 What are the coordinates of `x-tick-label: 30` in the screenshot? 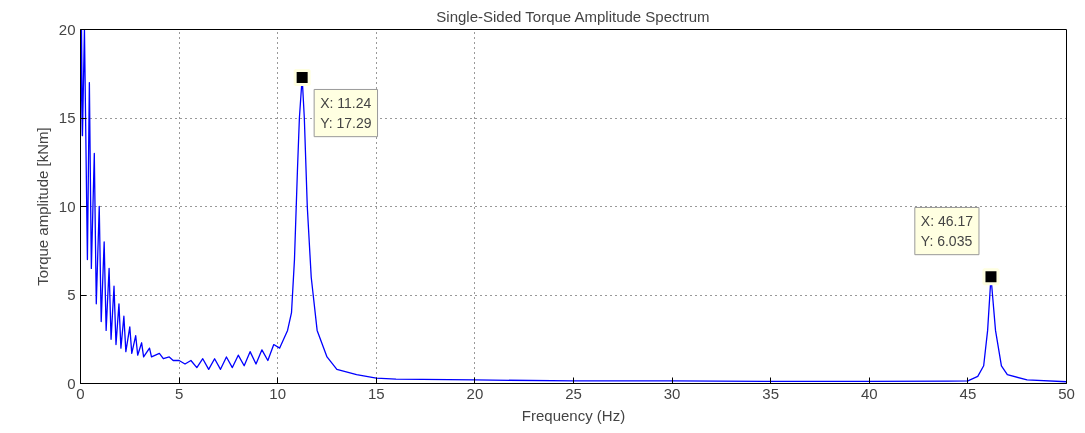 It's located at (672, 393).